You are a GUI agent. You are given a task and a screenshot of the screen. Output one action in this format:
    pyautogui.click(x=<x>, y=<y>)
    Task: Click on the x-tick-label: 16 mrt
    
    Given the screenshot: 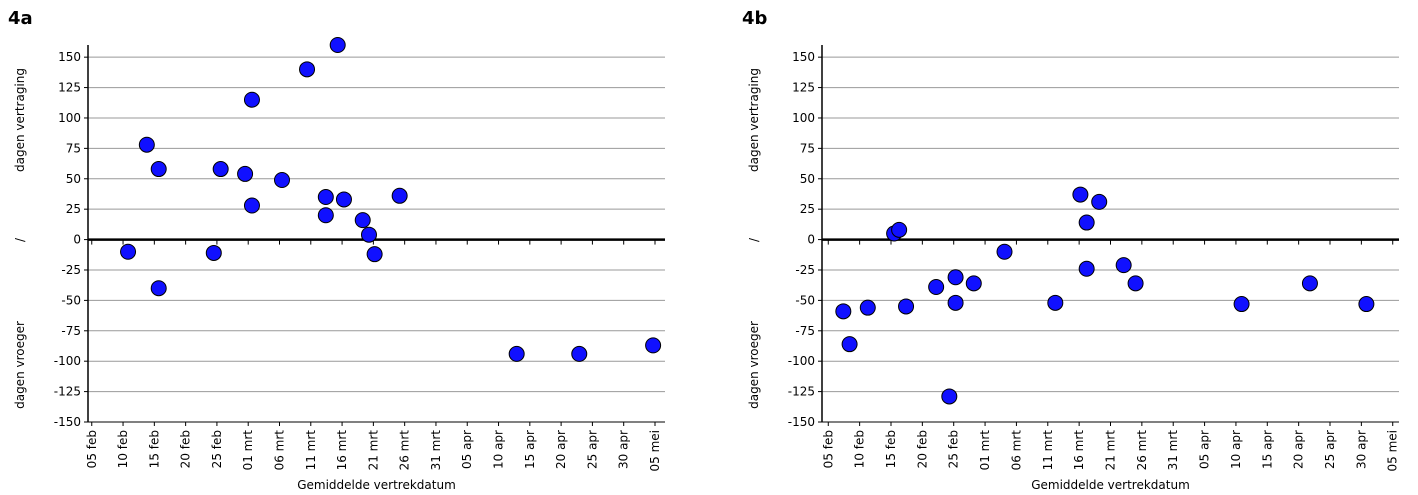 What is the action you would take?
    pyautogui.click(x=1079, y=450)
    